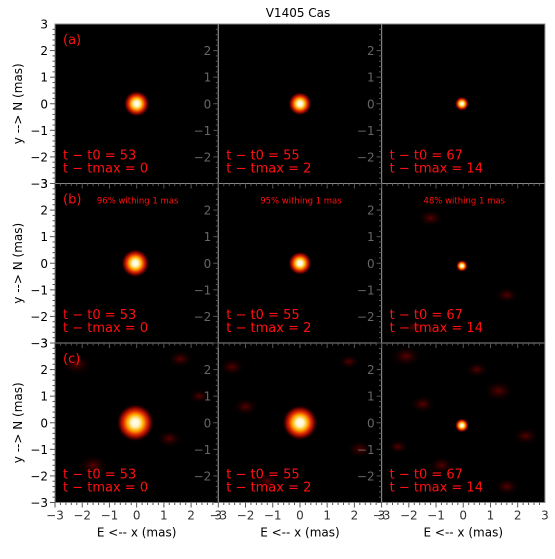 The width and height of the screenshot is (555, 559). Describe the element at coordinates (138, 202) in the screenshot. I see `flux-fraction-label: 96% withing 1 mas` at that location.